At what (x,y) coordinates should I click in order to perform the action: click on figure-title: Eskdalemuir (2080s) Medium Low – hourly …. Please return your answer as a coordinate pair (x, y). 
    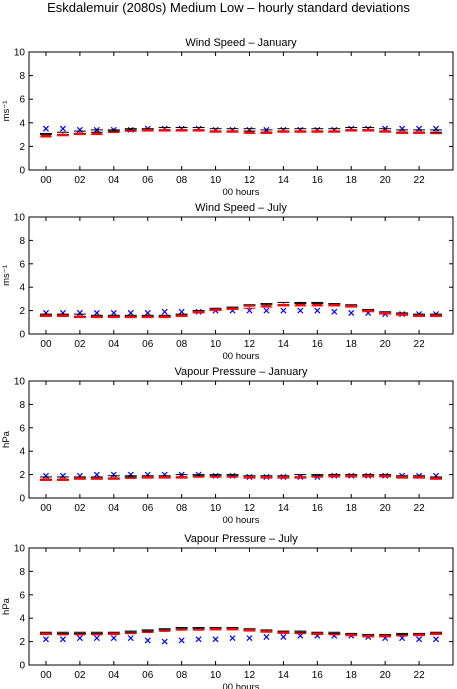
    Looking at the image, I should click on (228, 7).